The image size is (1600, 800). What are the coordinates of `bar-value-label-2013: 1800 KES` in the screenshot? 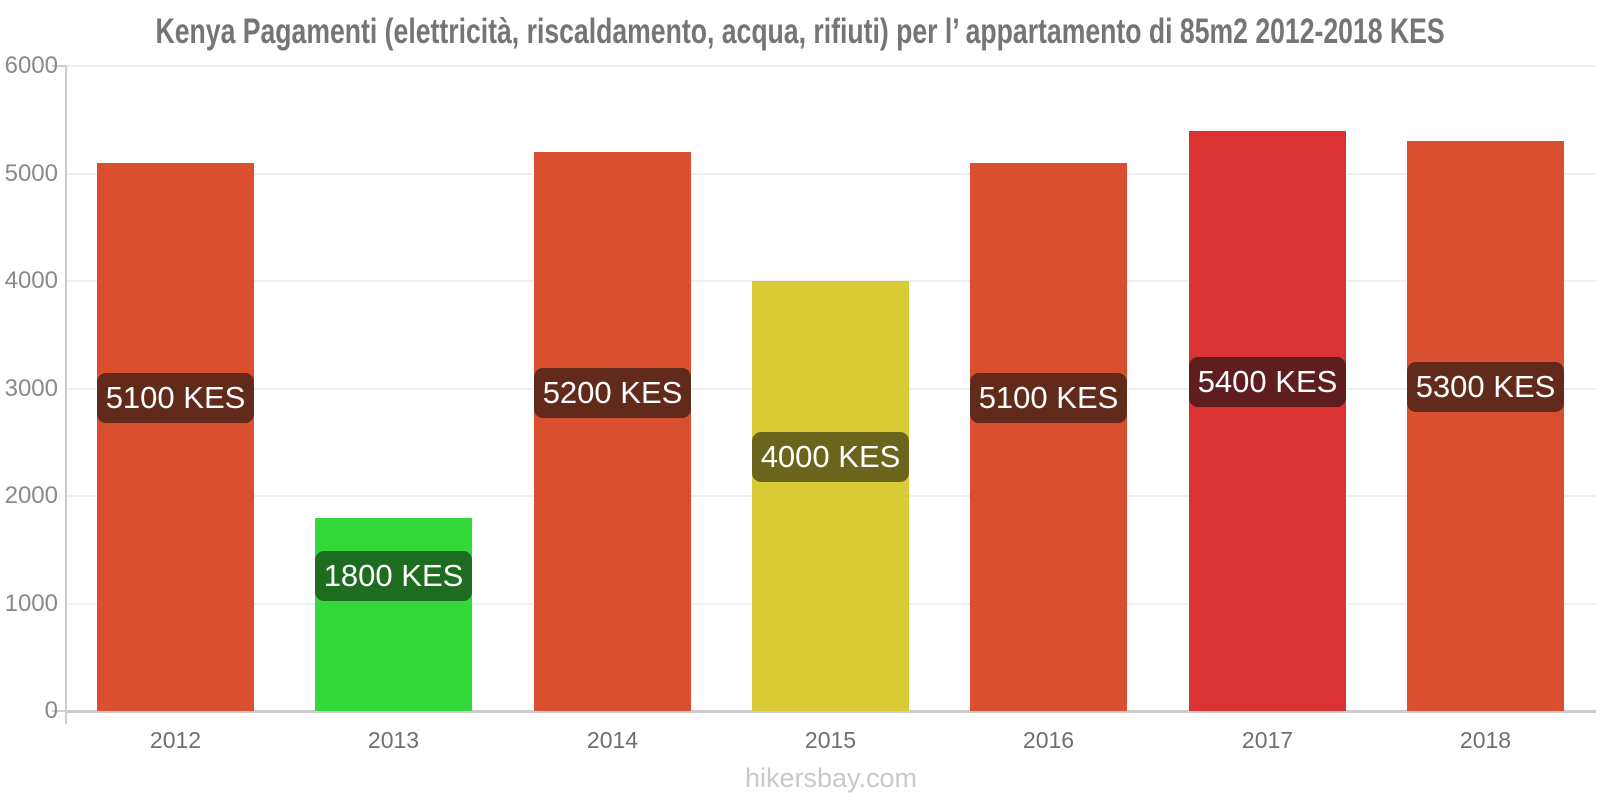 It's located at (393, 576).